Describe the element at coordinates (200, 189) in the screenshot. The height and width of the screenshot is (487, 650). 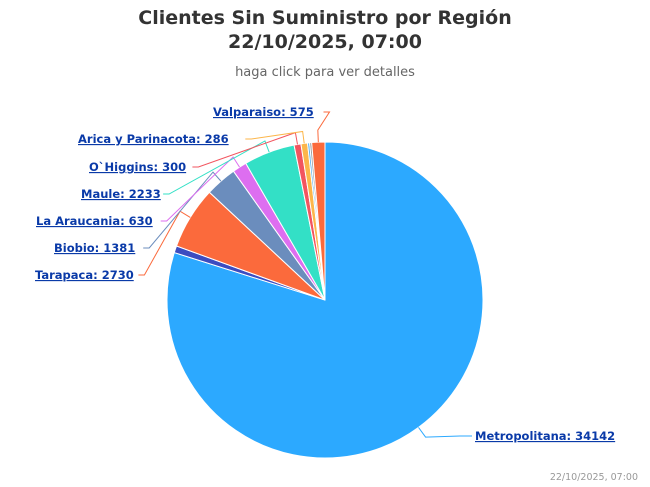
I see `connector-la-araucania` at that location.